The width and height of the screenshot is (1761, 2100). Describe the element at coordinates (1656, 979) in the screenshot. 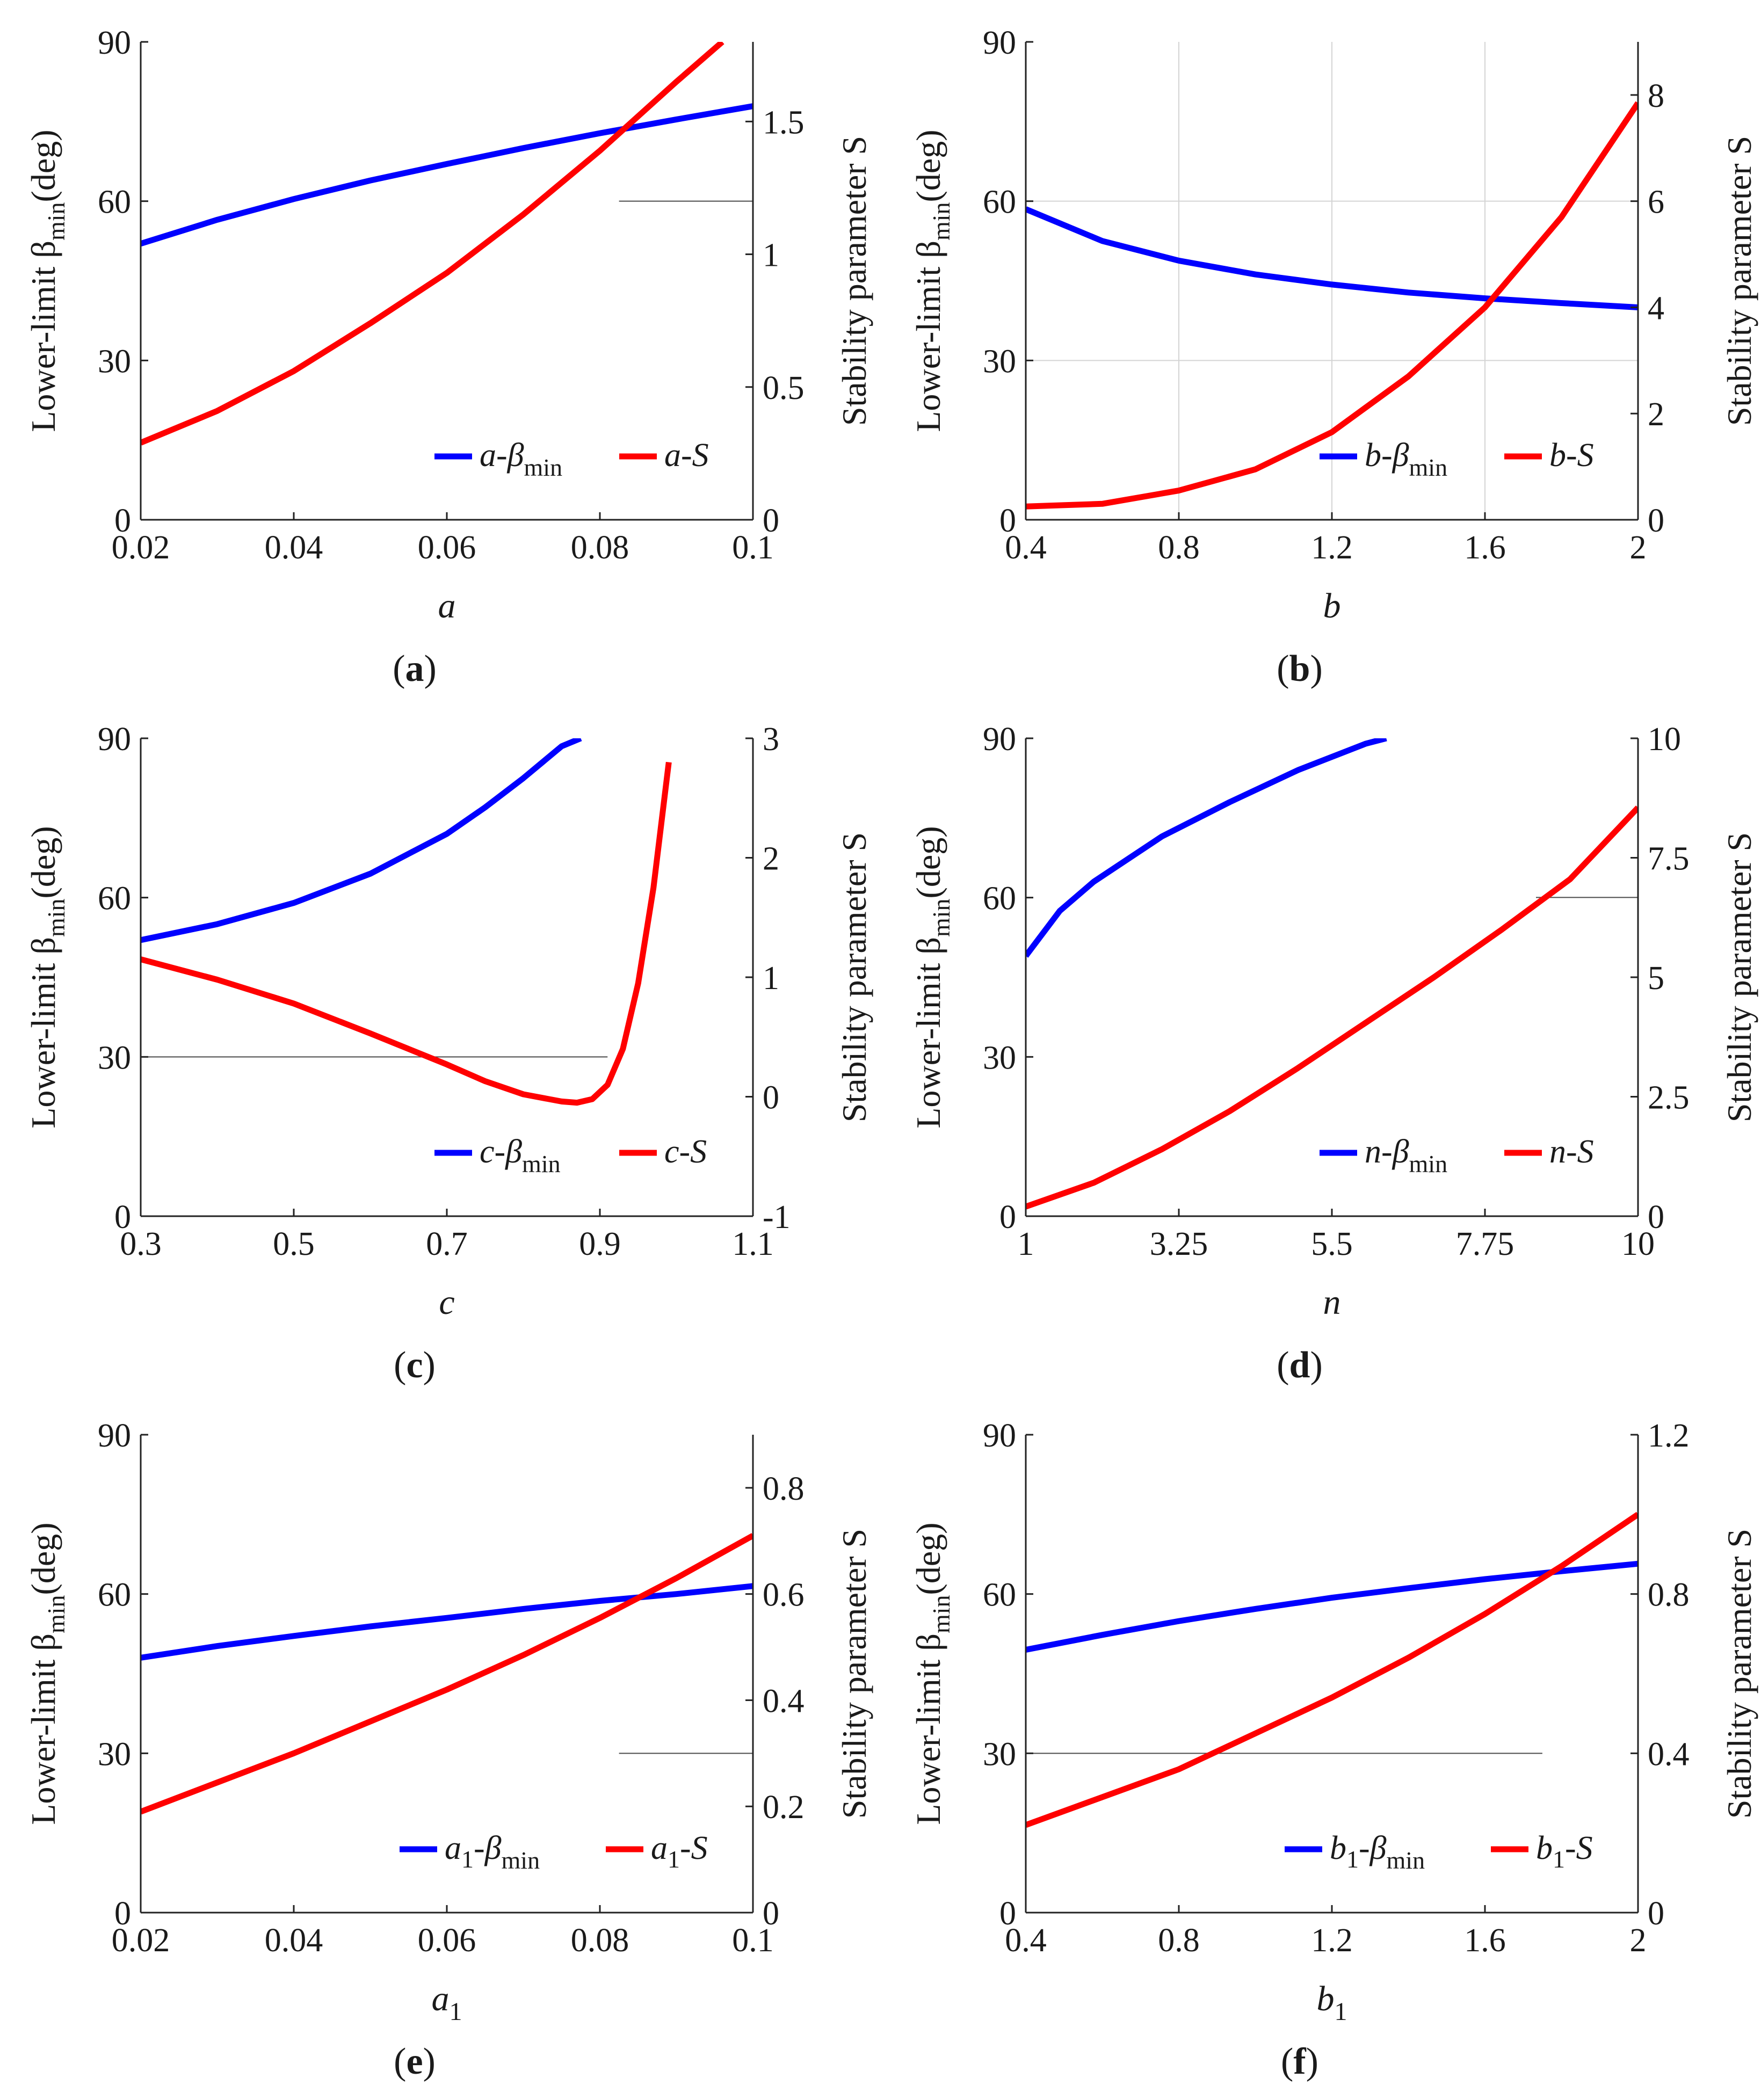

I see `y-right-tick-label: 5` at that location.